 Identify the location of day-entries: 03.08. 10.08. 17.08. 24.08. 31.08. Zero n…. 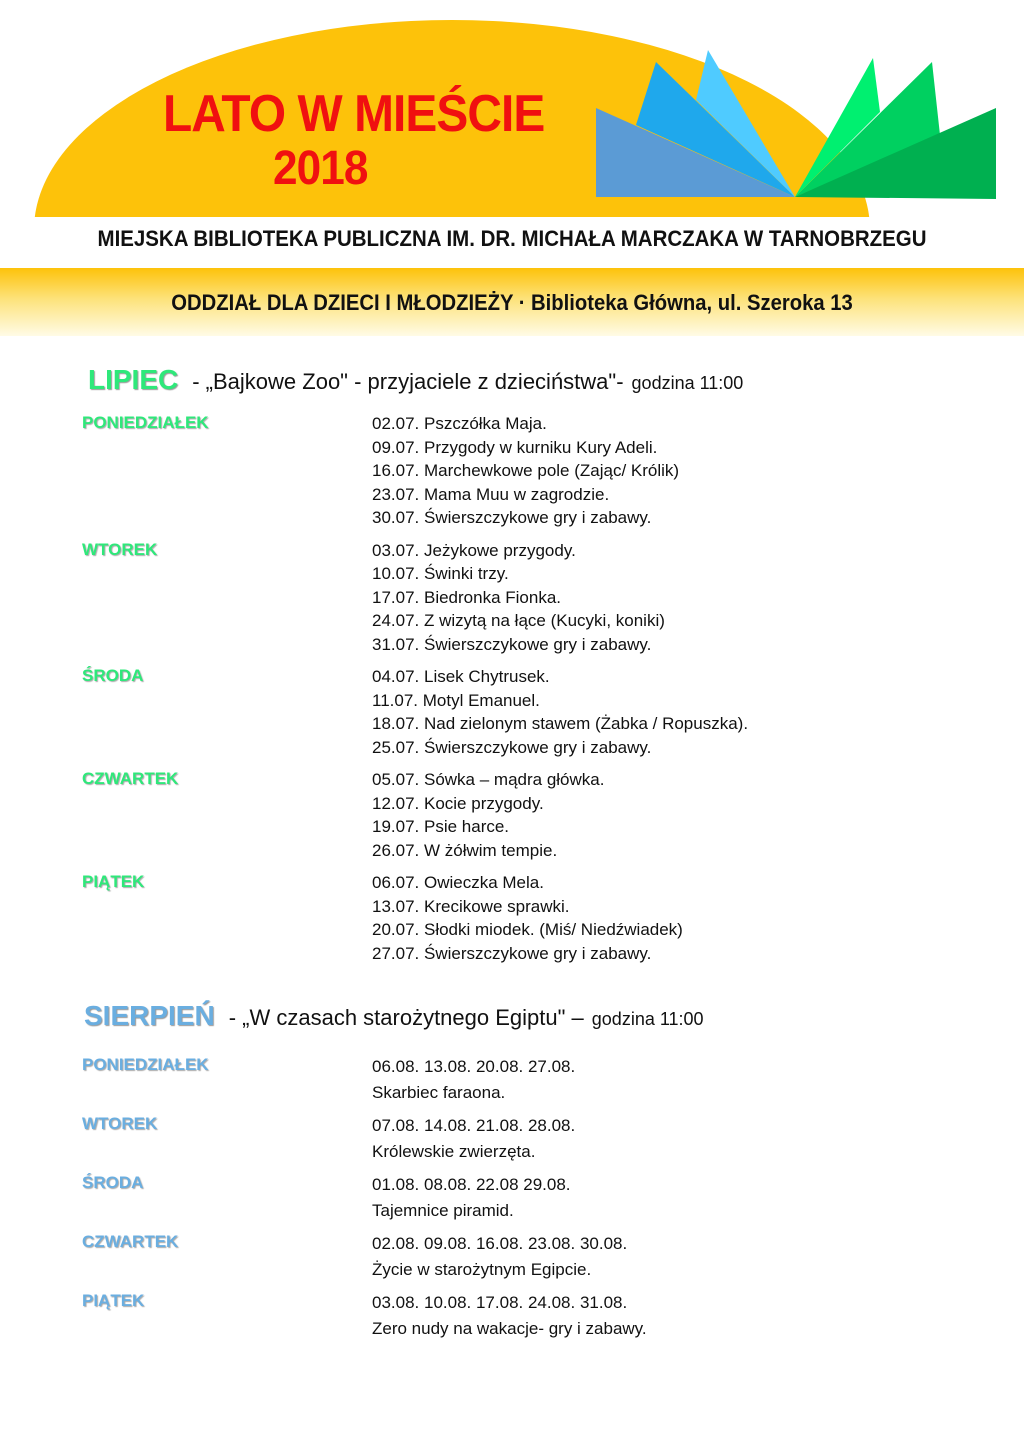
(509, 1316).